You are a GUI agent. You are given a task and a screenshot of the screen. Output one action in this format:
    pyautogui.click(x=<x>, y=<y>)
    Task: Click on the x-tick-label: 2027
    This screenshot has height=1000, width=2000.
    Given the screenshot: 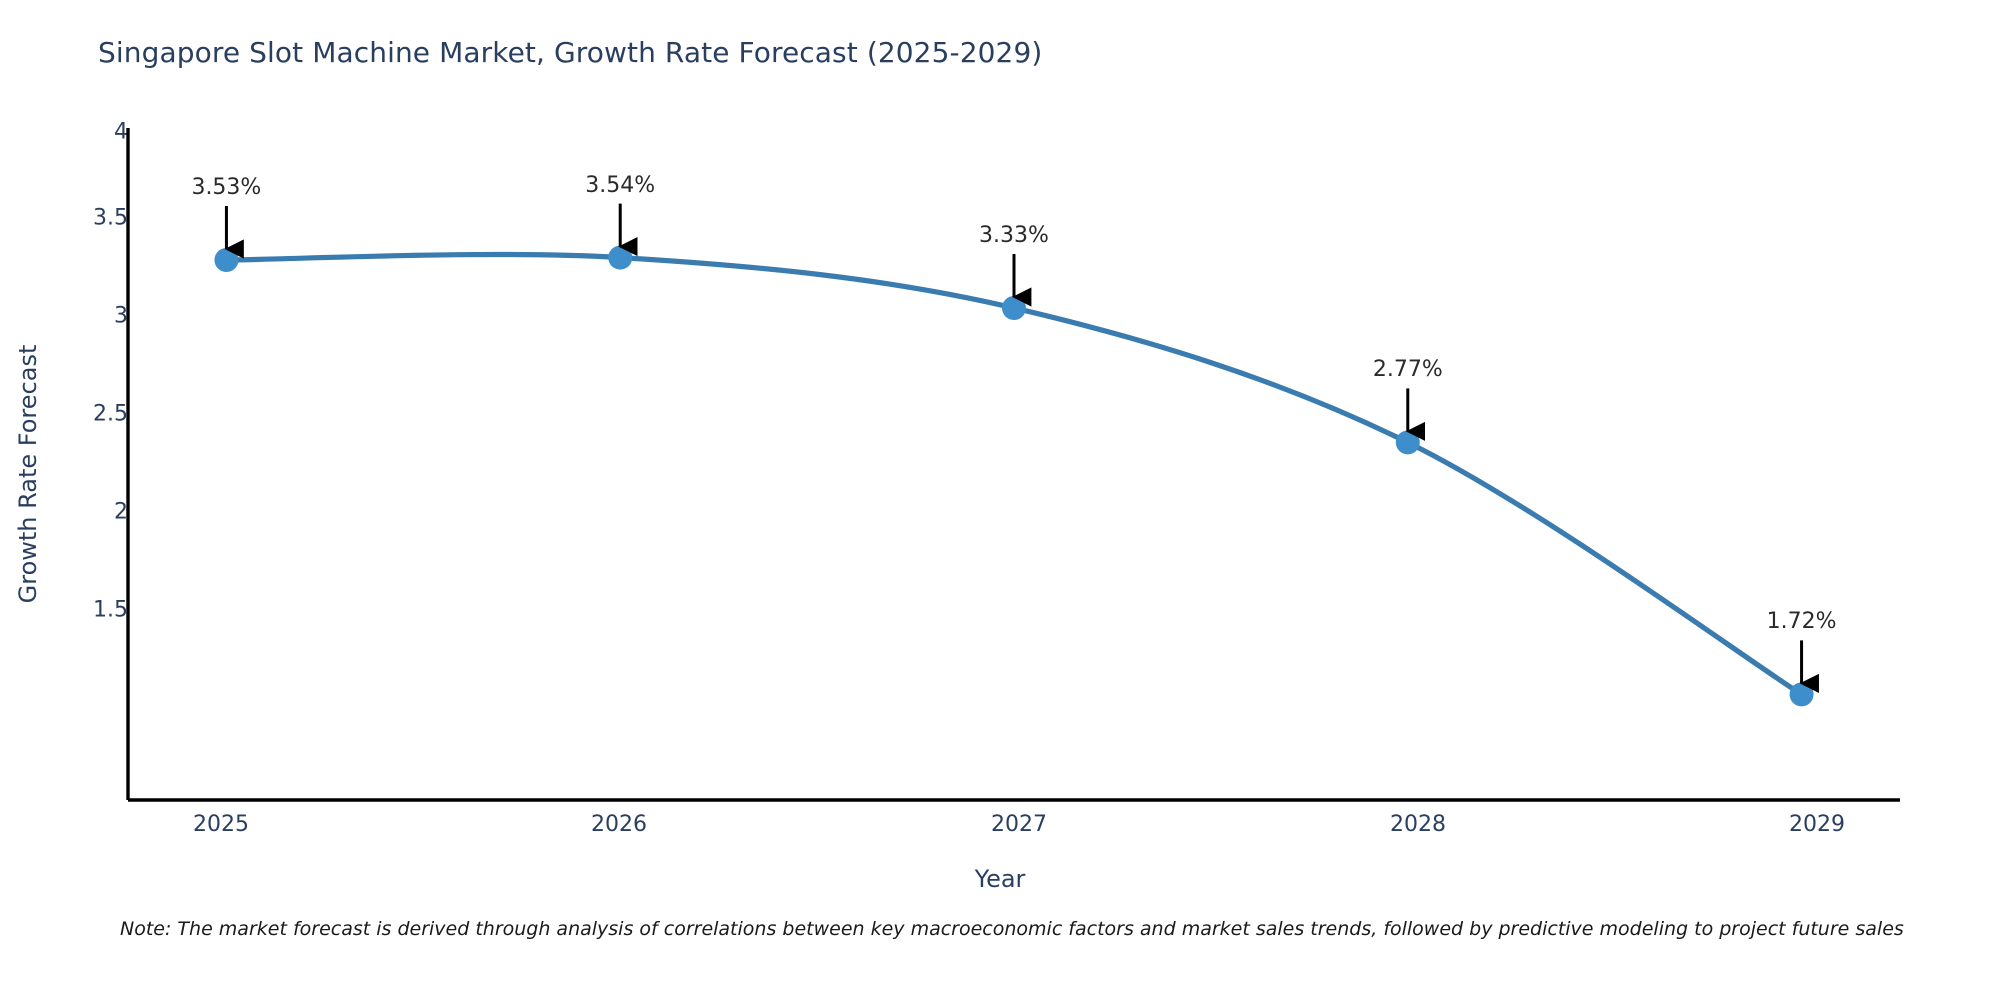 What is the action you would take?
    pyautogui.click(x=1019, y=824)
    